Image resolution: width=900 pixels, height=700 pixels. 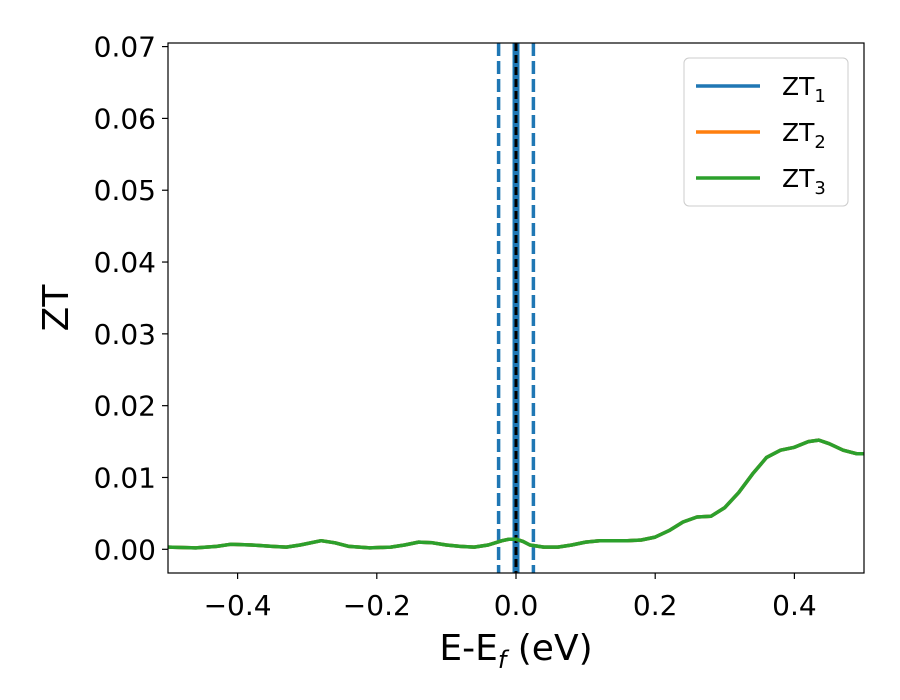 I want to click on y-tick-label: 0.00, so click(x=125, y=549).